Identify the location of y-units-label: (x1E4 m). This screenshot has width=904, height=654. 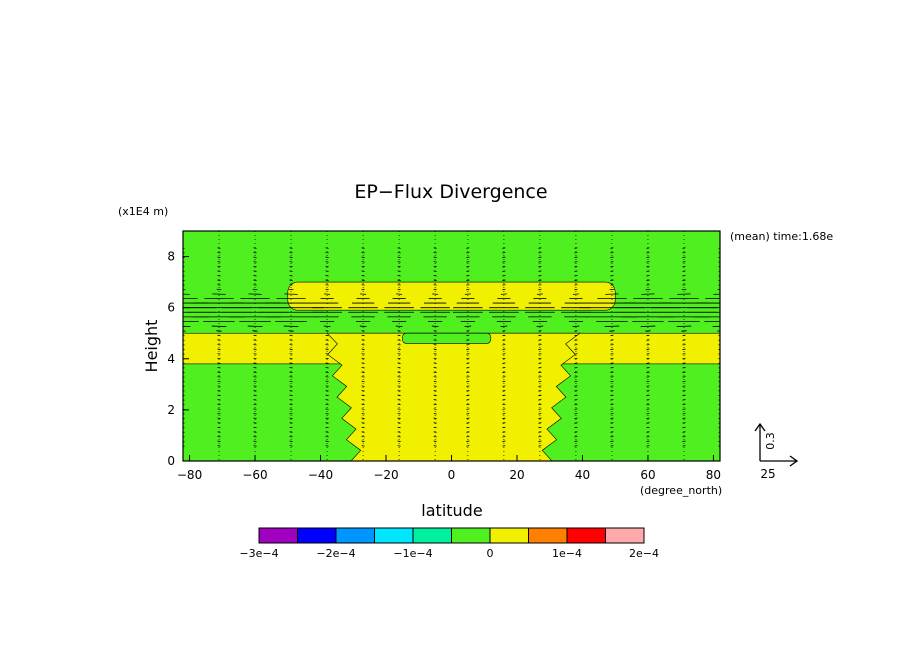
(143, 211).